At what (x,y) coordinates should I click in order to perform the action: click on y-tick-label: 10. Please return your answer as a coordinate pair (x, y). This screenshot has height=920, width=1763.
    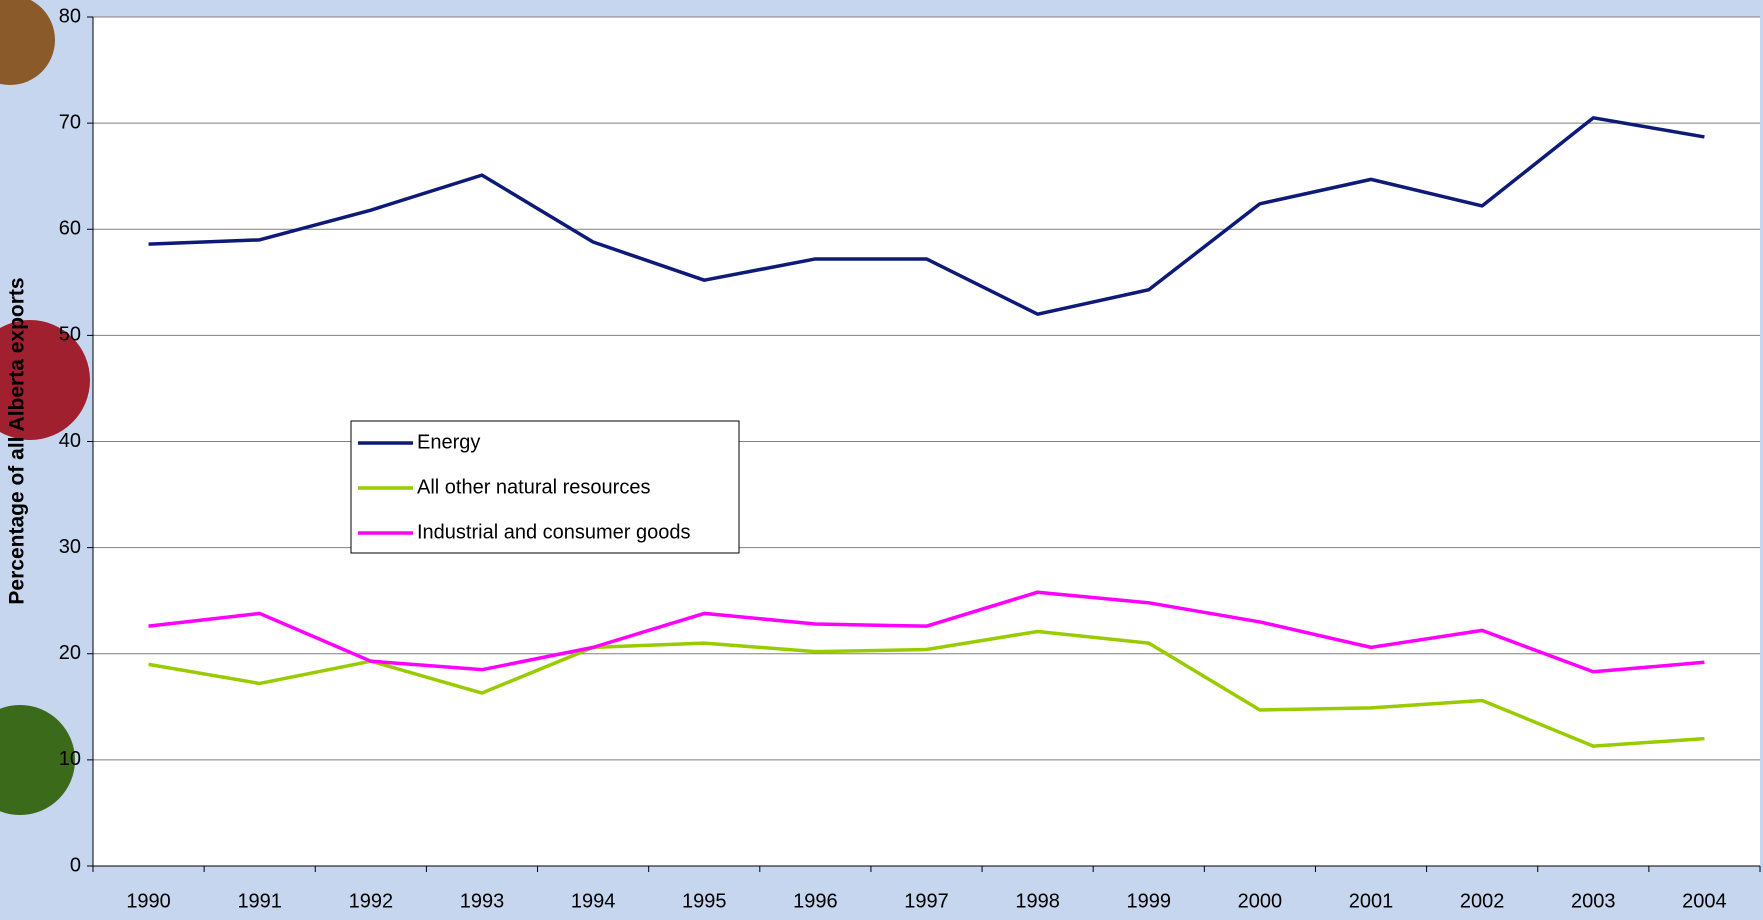
    Looking at the image, I should click on (70, 759).